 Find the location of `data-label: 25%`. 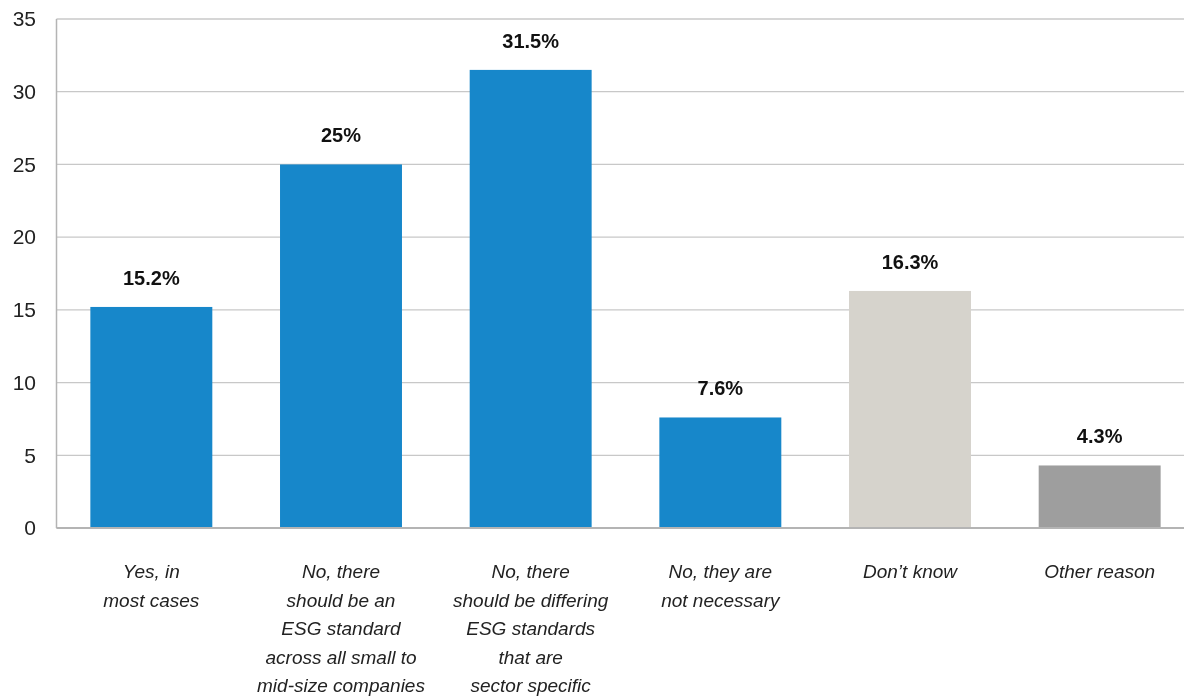

data-label: 25% is located at coordinates (341, 135).